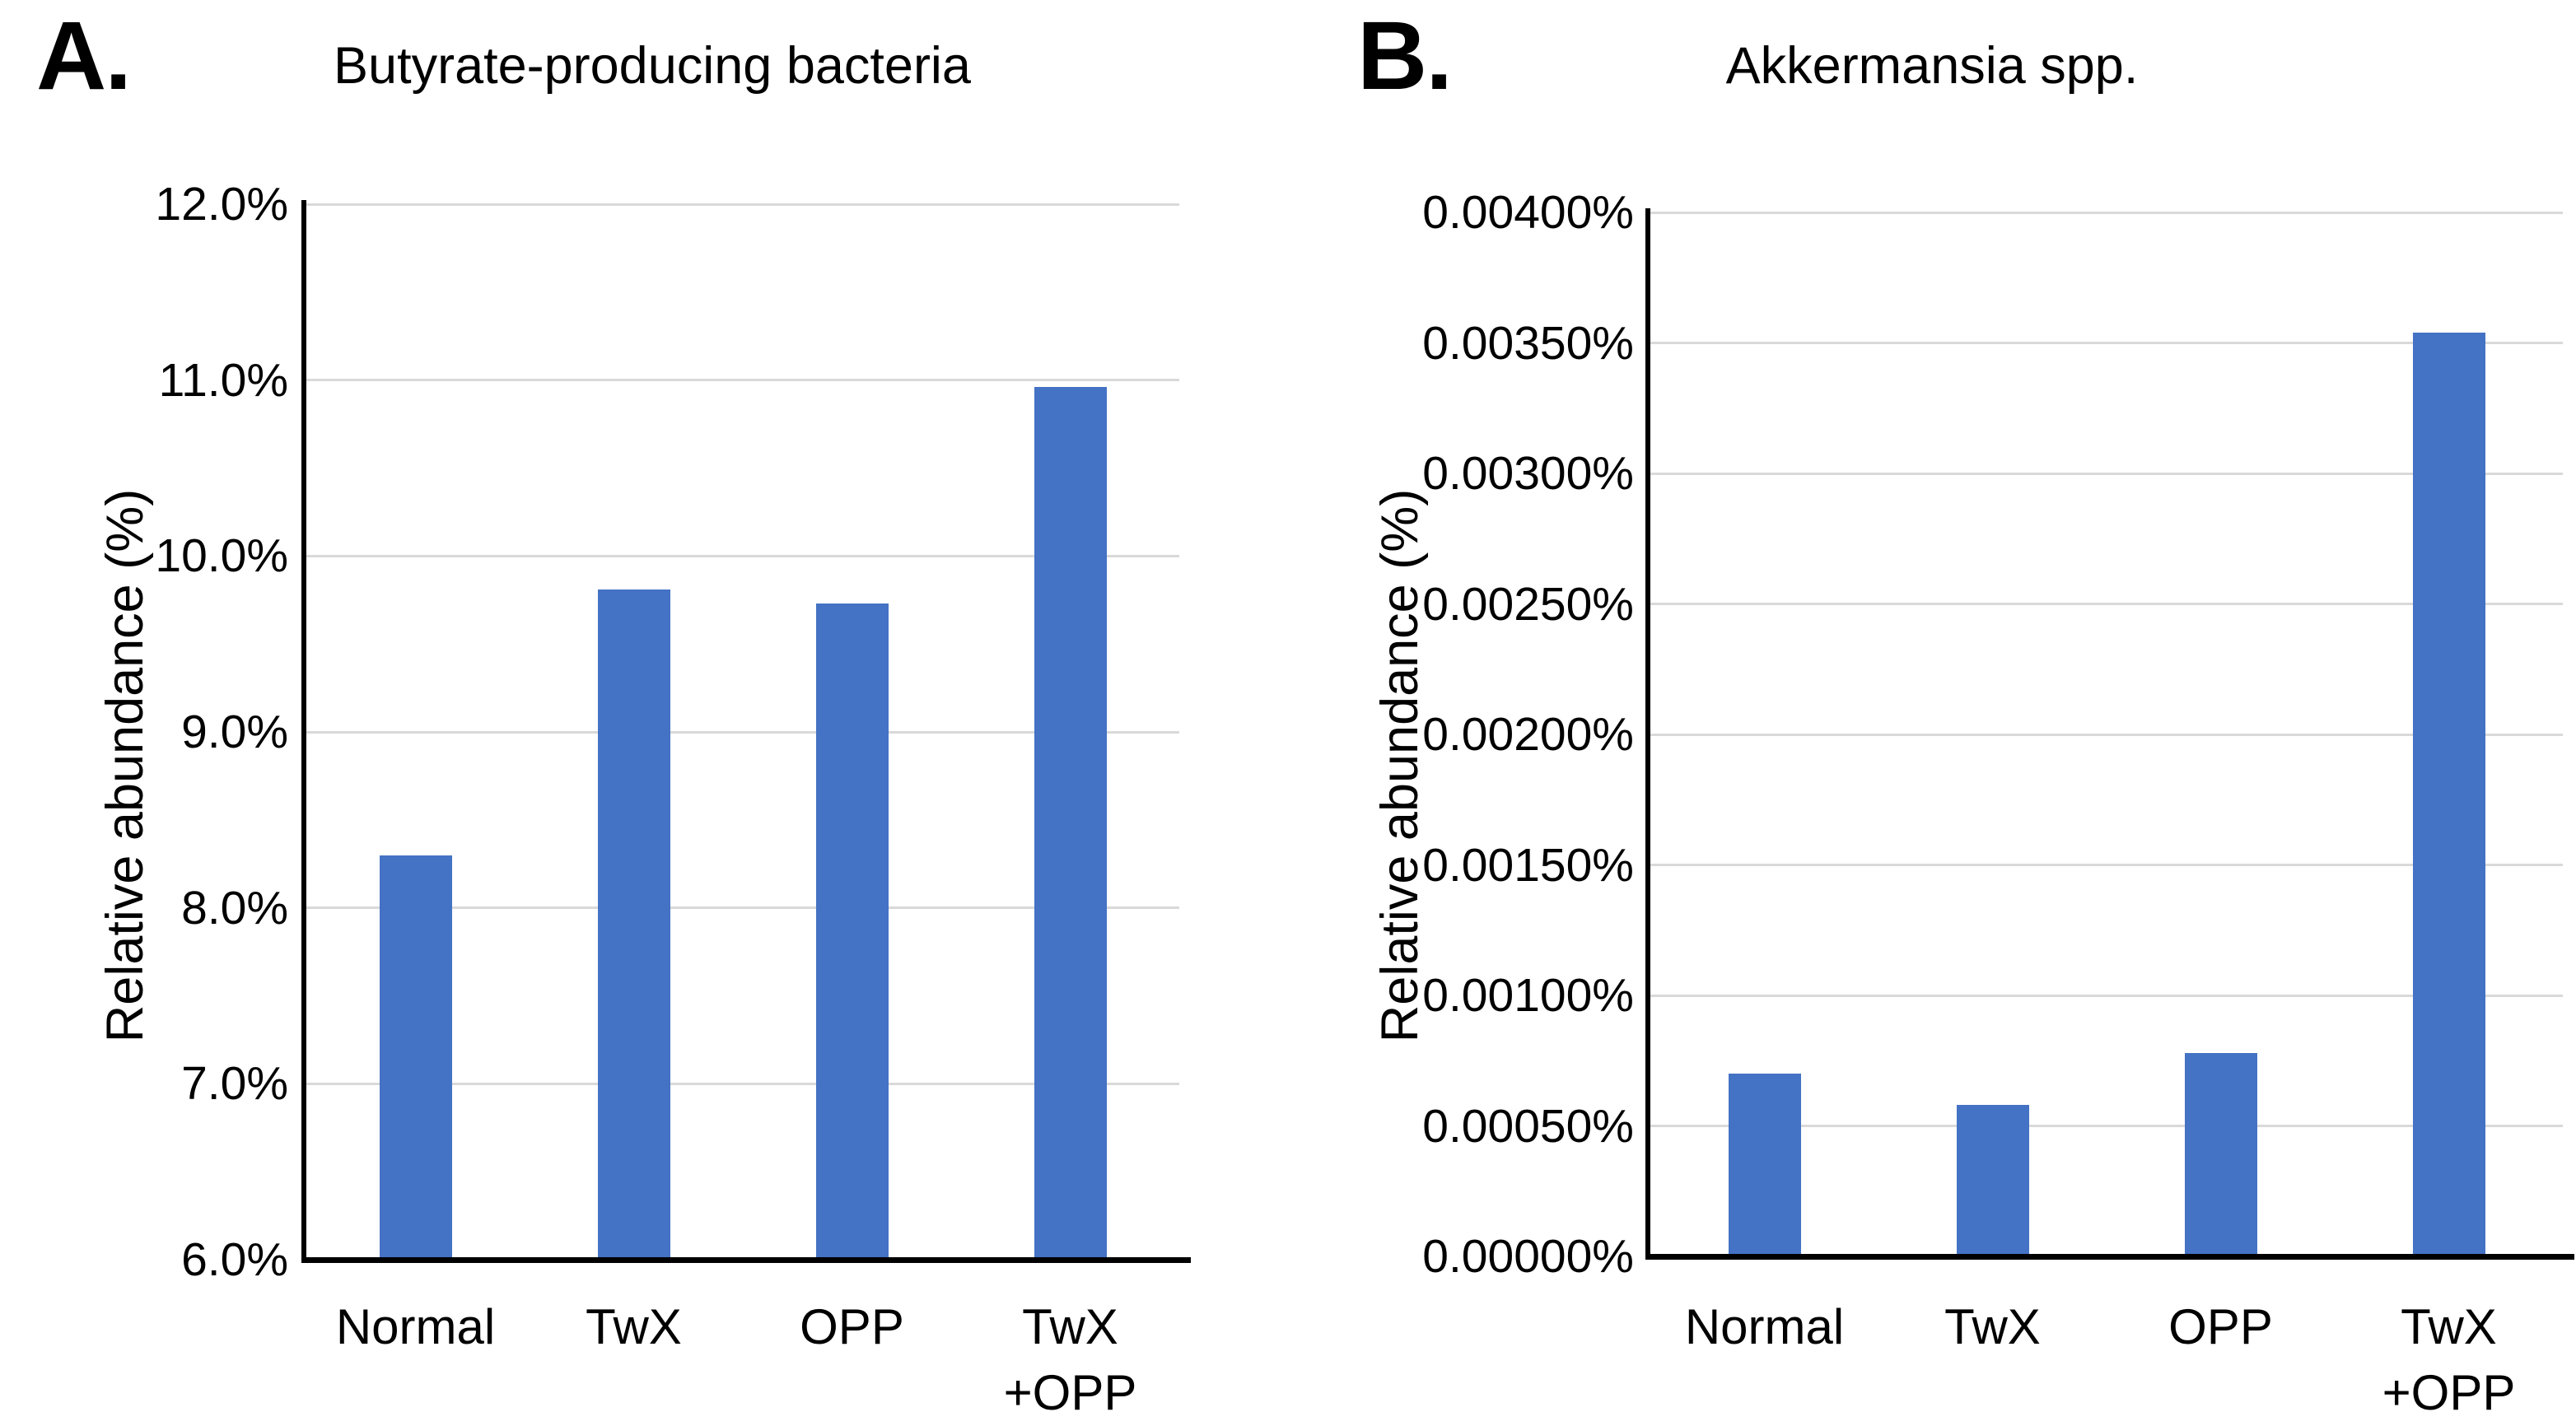 This screenshot has height=1426, width=2576. What do you see at coordinates (1400, 765) in the screenshot?
I see `y-axis-title-b: Relative abundance (%)` at bounding box center [1400, 765].